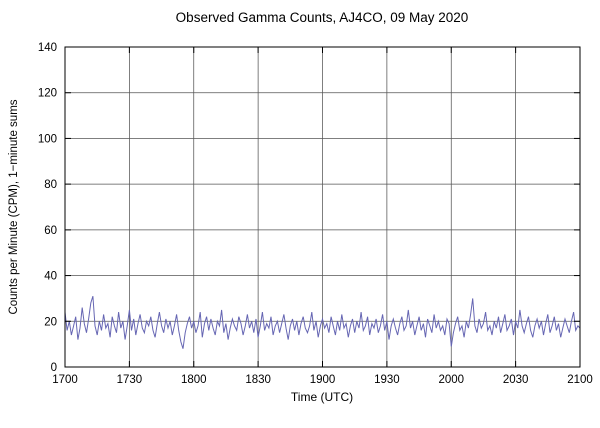  What do you see at coordinates (194, 380) in the screenshot?
I see `x-tick-label: 1800` at bounding box center [194, 380].